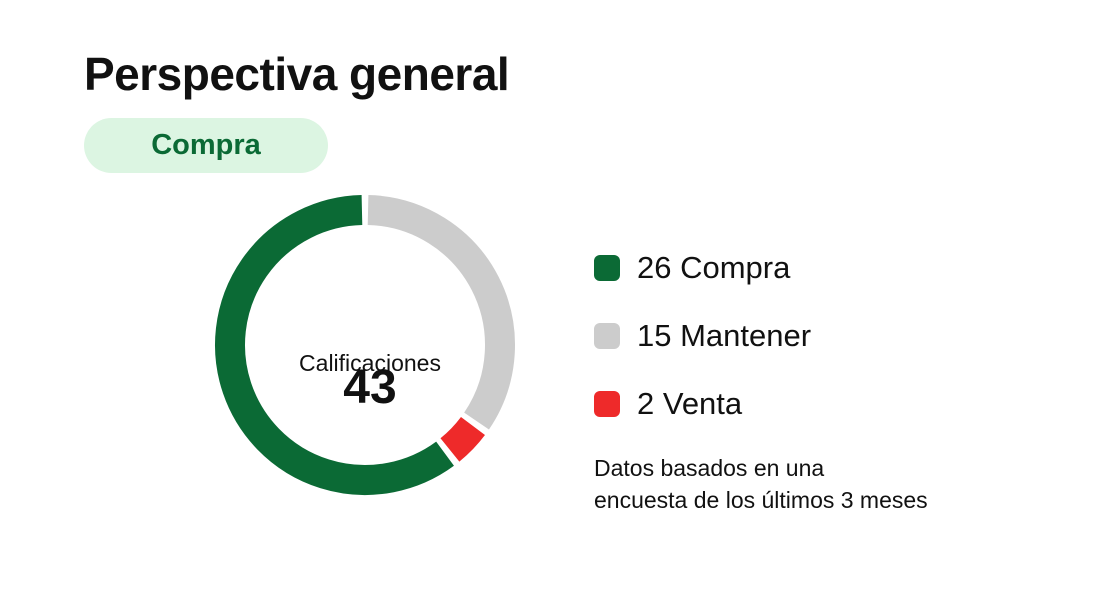 The width and height of the screenshot is (1104, 601). Describe the element at coordinates (370, 387) in the screenshot. I see `total-ratings-count: 43` at that location.